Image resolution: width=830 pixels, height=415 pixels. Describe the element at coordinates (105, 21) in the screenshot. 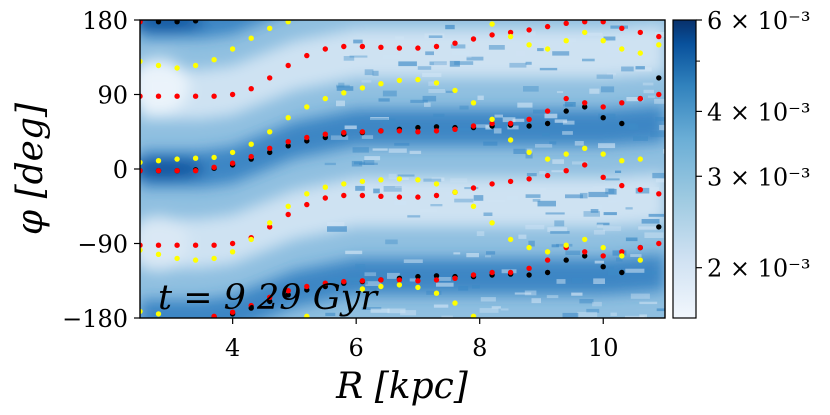

I see `y-tick-label: 180` at that location.